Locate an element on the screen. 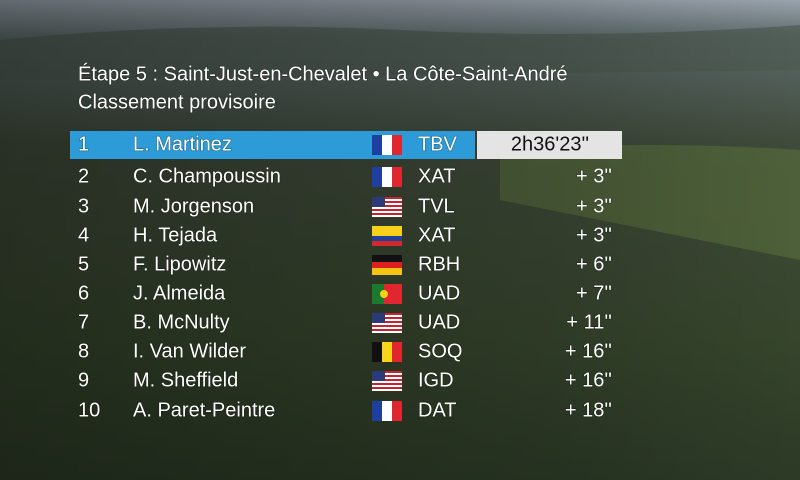  team-code: TVL is located at coordinates (436, 206).